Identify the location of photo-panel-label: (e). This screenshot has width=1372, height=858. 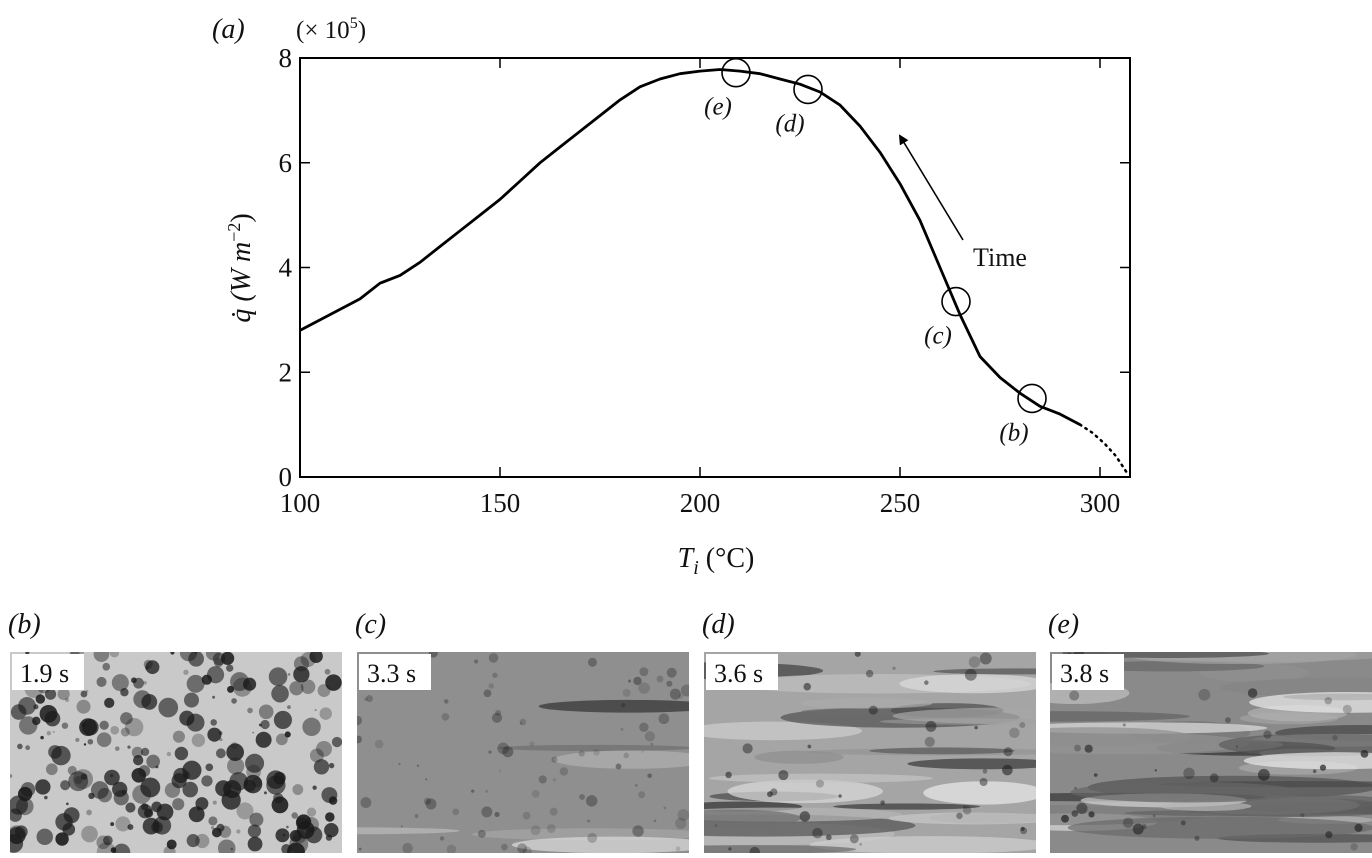
(1063, 624).